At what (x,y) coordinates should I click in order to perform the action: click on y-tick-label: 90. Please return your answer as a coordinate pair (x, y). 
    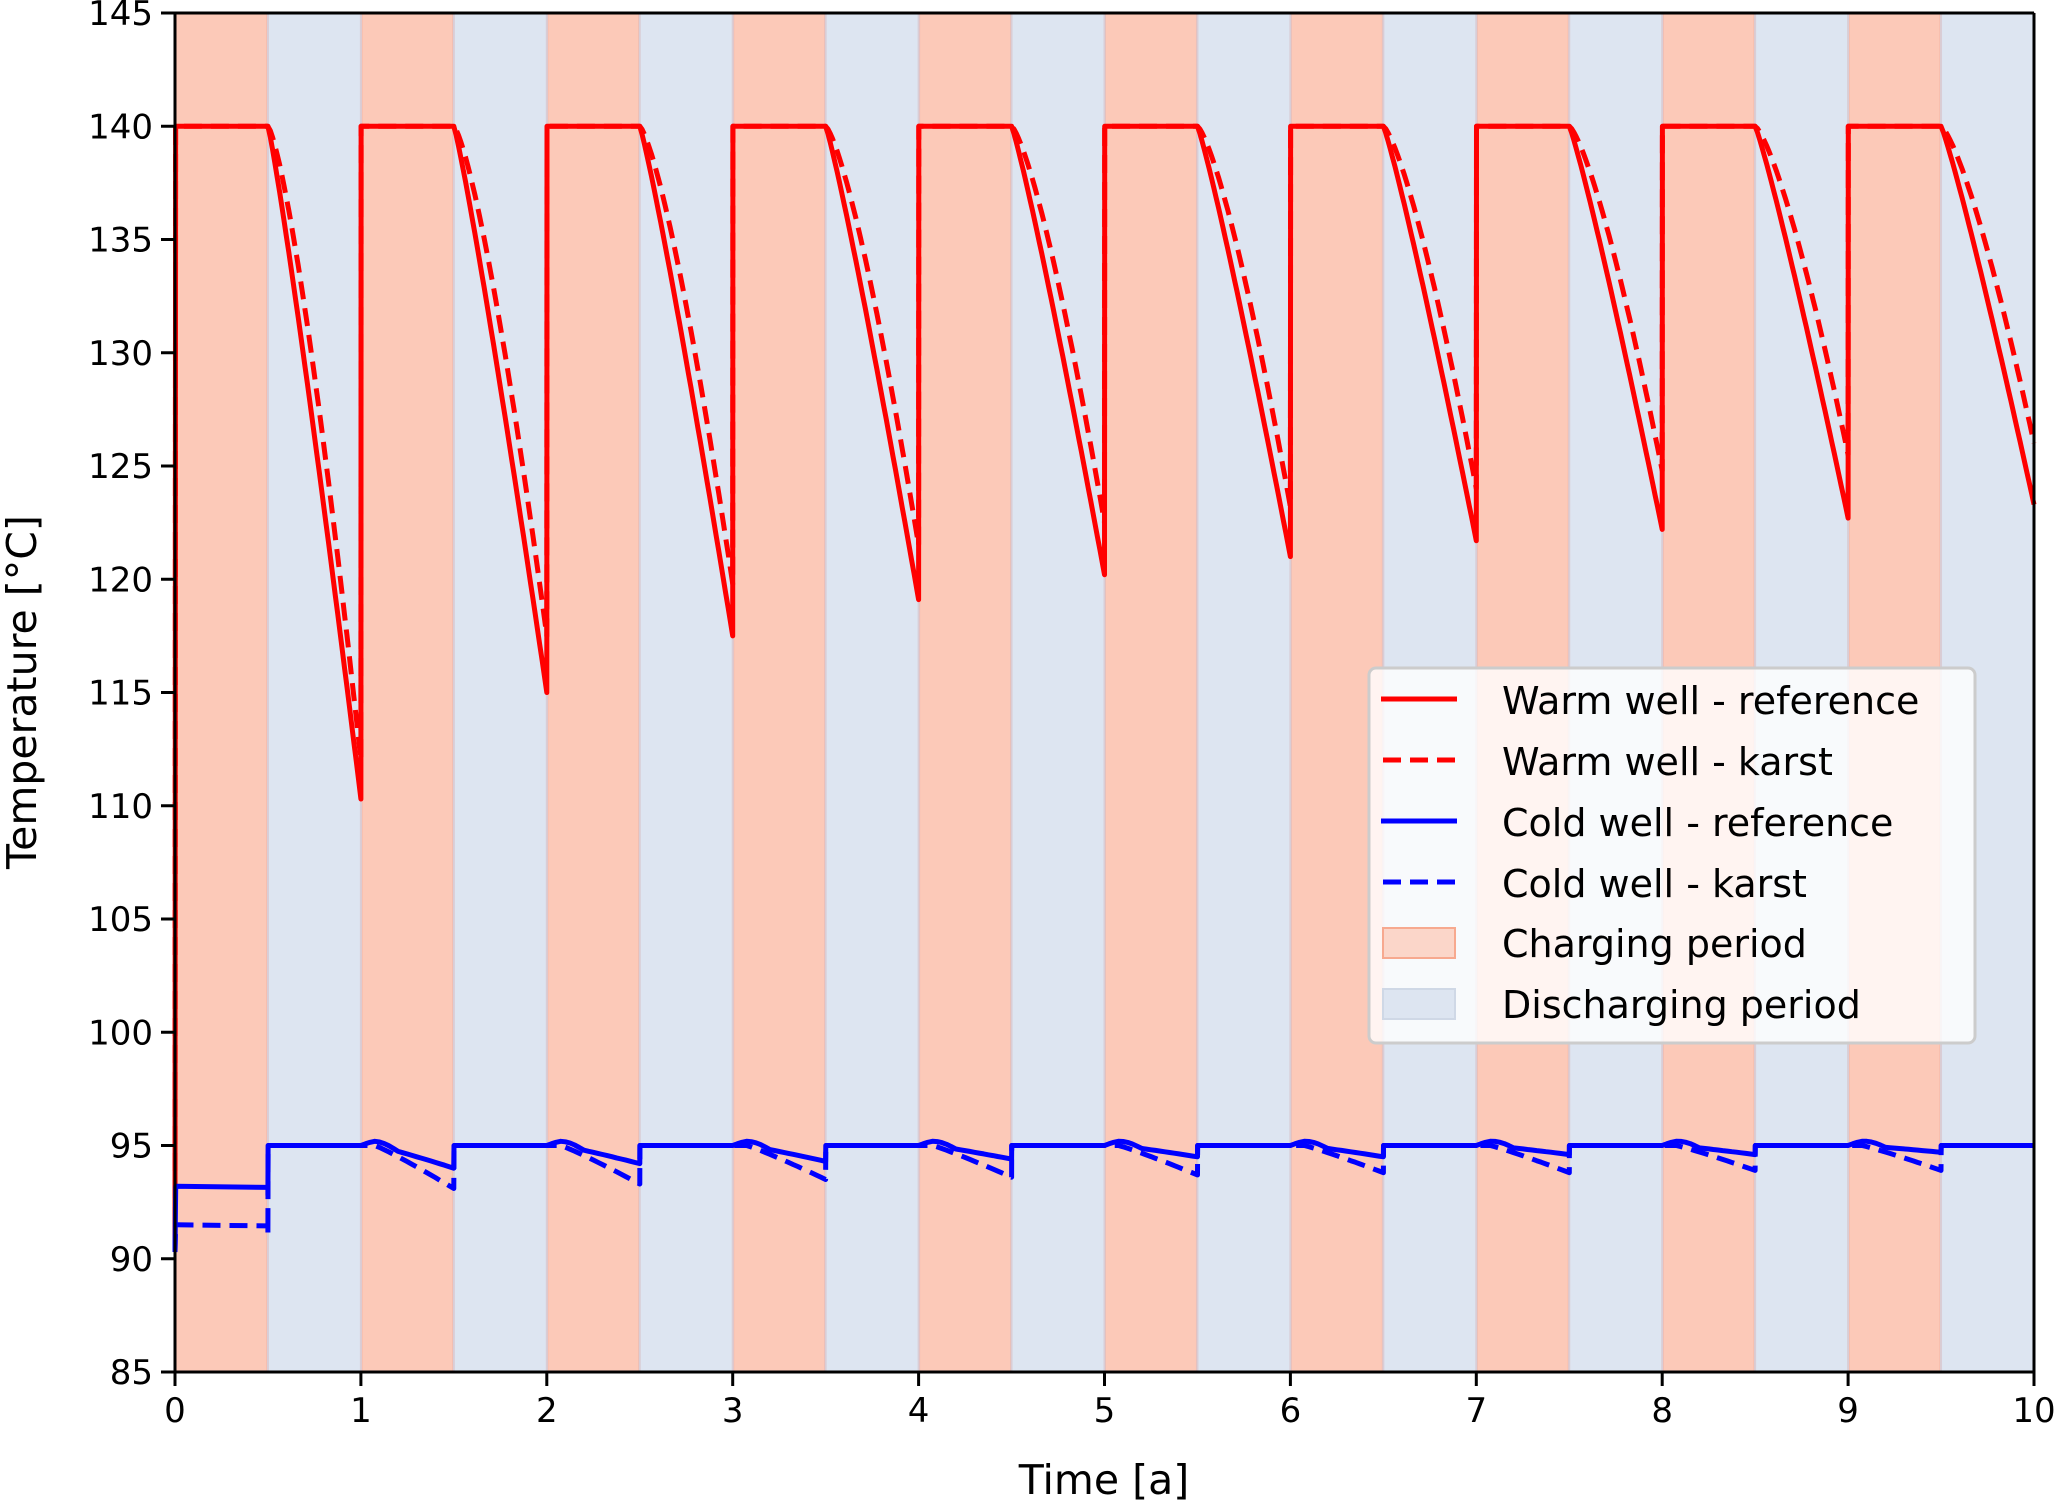
    Looking at the image, I should click on (131, 1260).